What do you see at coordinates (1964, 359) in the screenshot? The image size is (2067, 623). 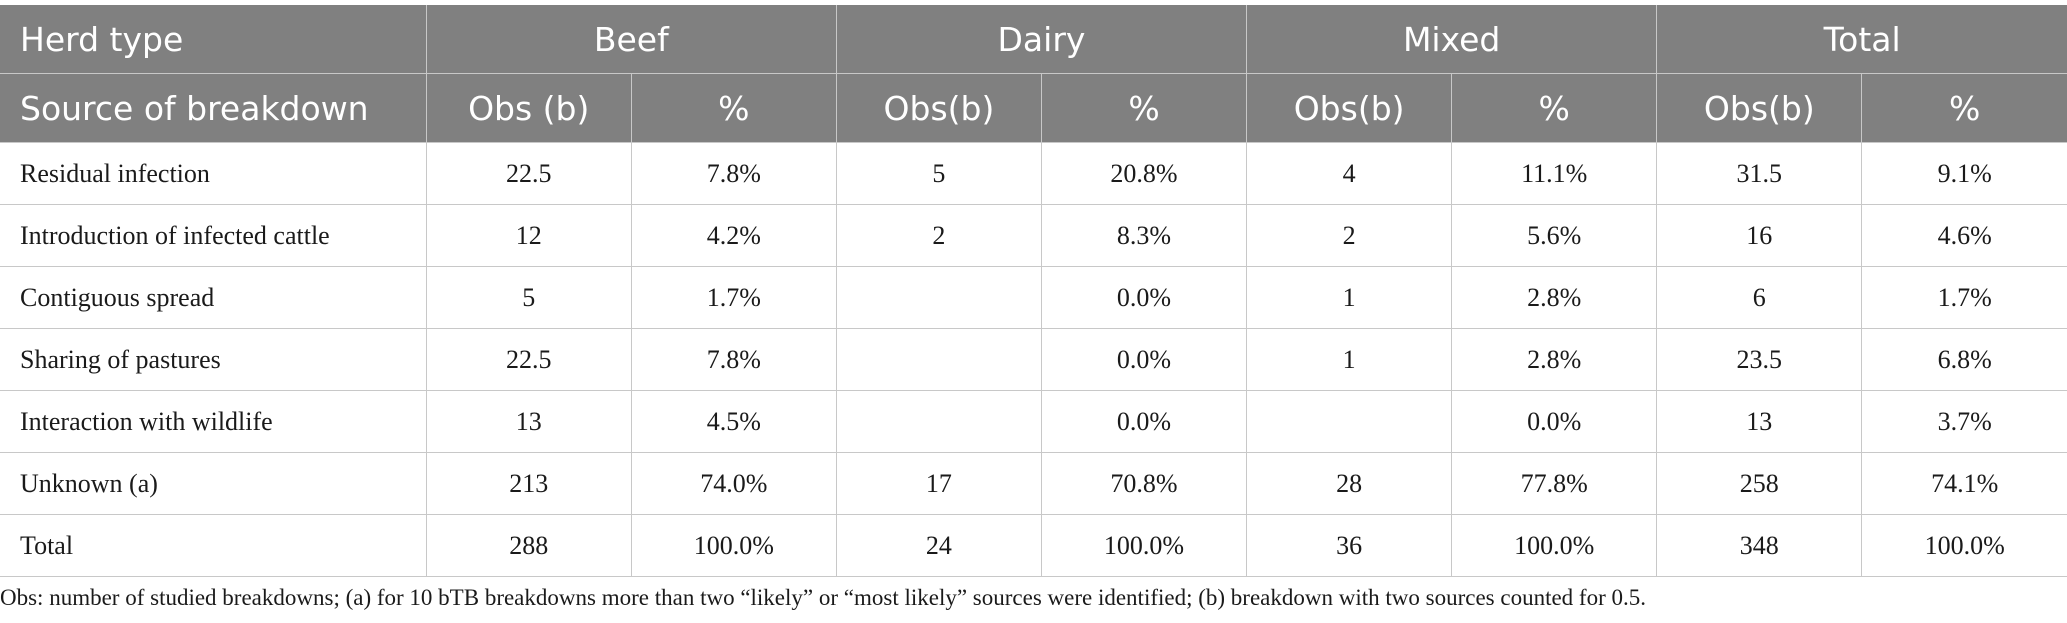 I see `table-cell: 6.8%` at bounding box center [1964, 359].